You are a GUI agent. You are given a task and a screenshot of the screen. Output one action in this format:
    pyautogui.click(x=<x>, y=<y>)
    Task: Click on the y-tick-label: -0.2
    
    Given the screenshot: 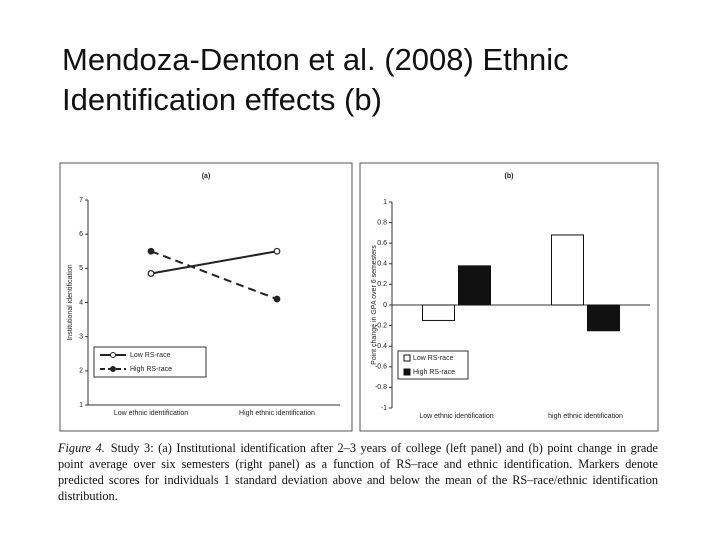 What is the action you would take?
    pyautogui.click(x=381, y=325)
    